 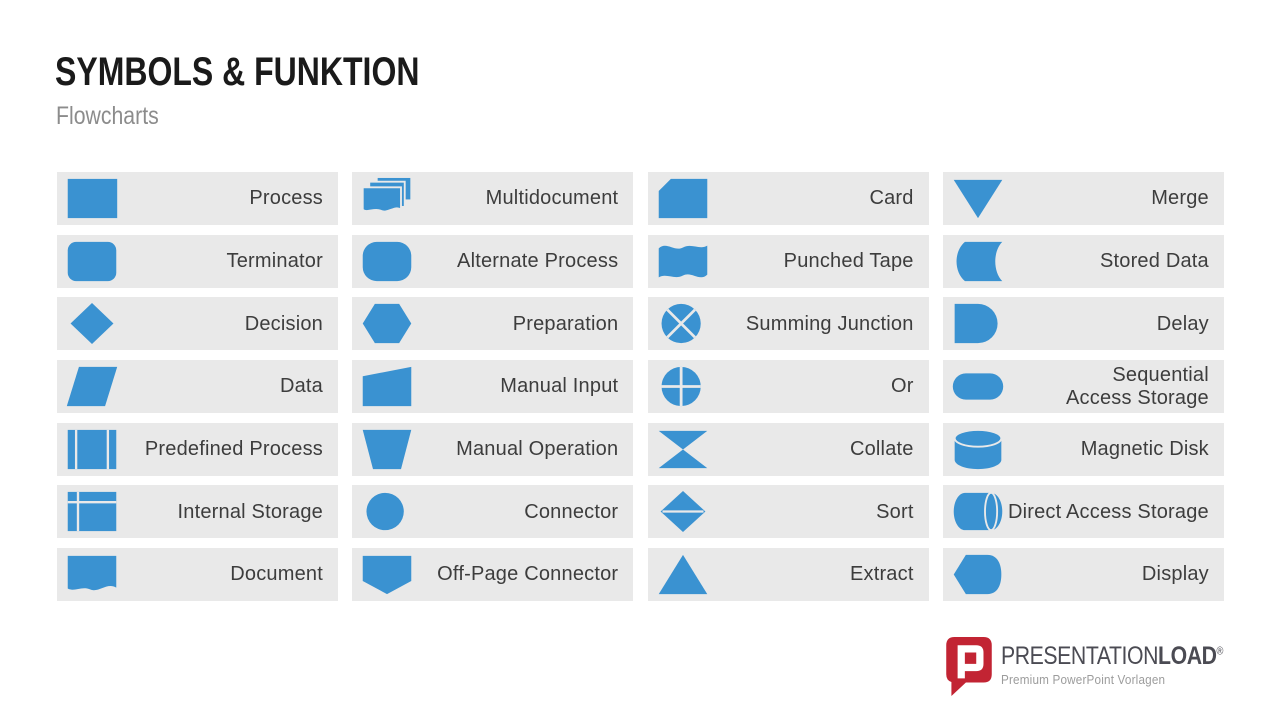 What do you see at coordinates (301, 386) in the screenshot?
I see `symbol-label: Data` at bounding box center [301, 386].